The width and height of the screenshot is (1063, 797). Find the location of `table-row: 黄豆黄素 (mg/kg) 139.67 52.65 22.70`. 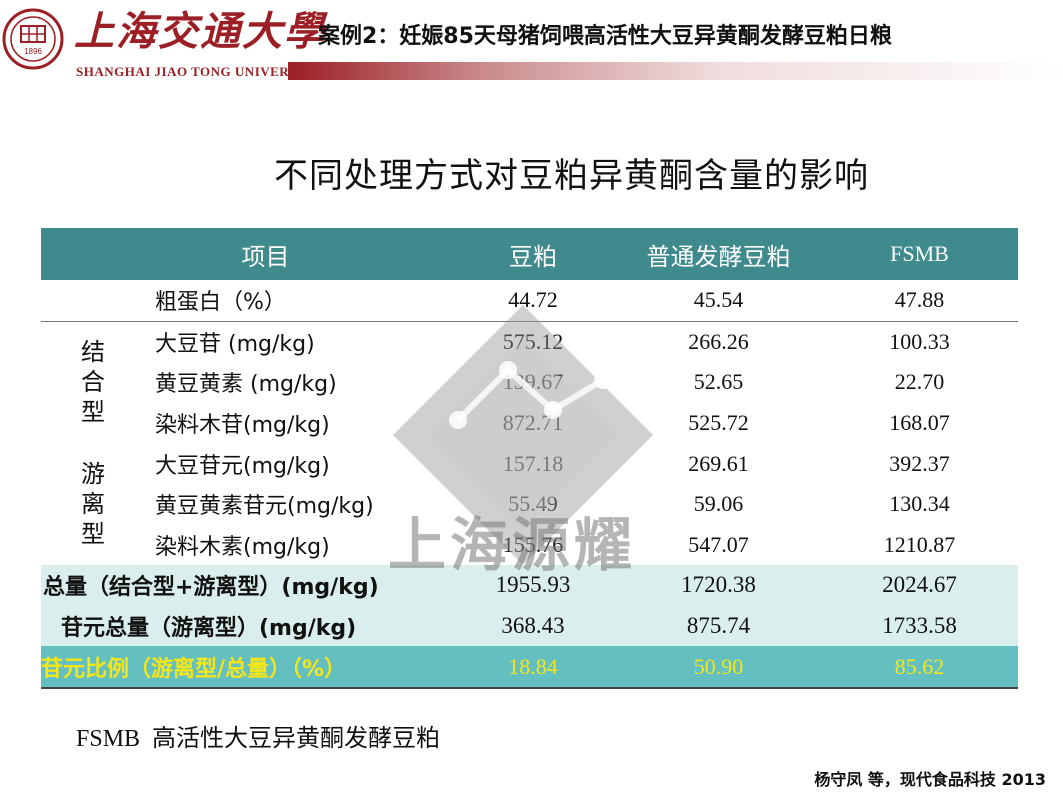

table-row: 黄豆黄素 (mg/kg) 139.67 52.65 22.70 is located at coordinates (529, 382).